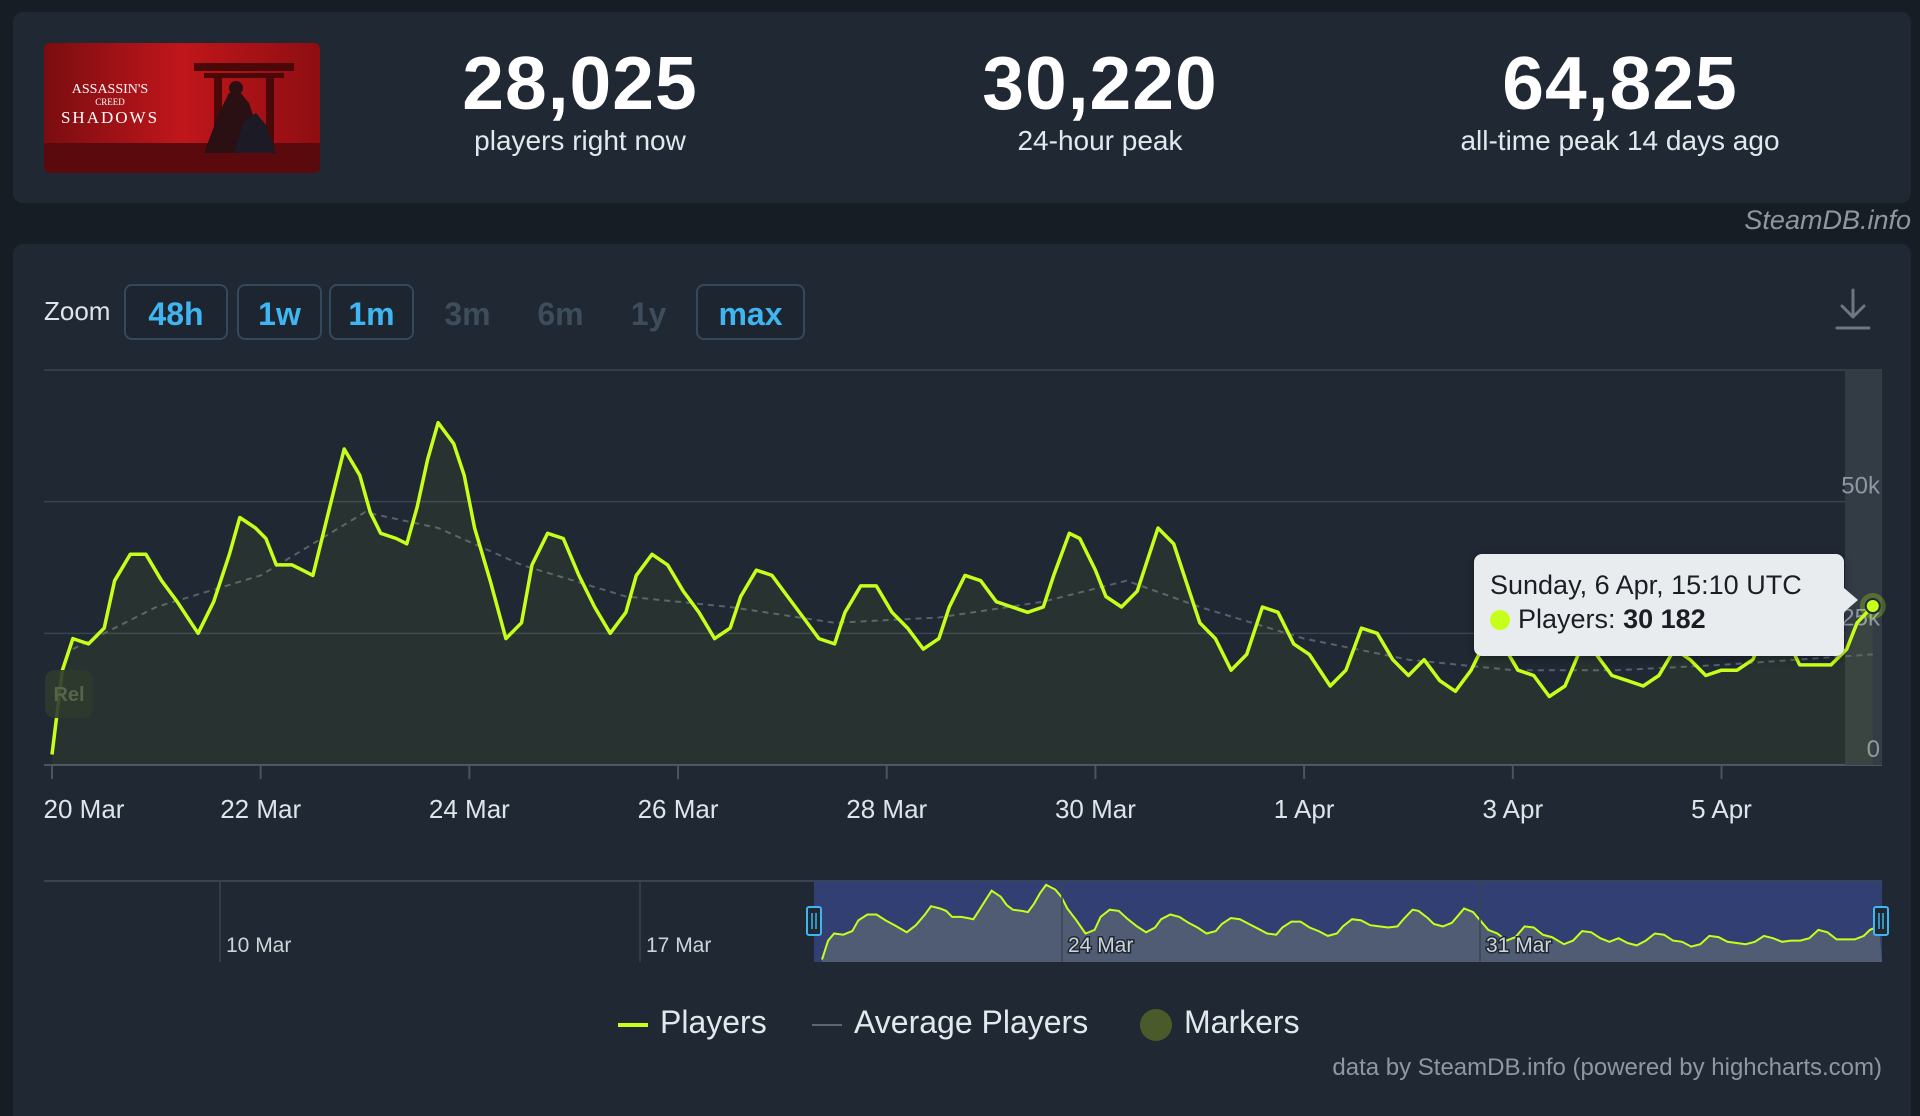  Describe the element at coordinates (1100, 140) in the screenshot. I see `peak-24h-label: 24-hour peak` at that location.